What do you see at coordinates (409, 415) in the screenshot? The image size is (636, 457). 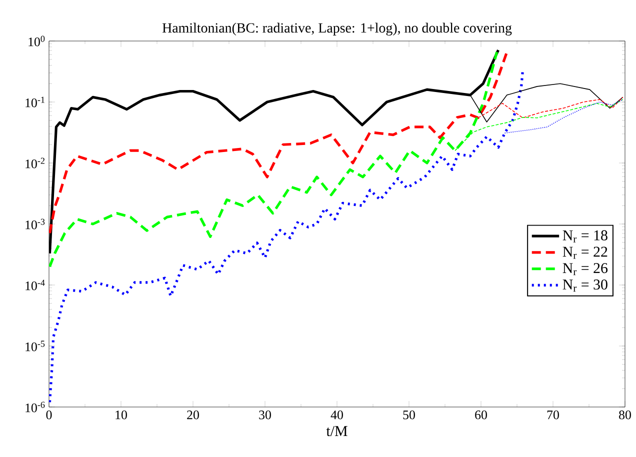 I see `x-tick-label: 50` at bounding box center [409, 415].